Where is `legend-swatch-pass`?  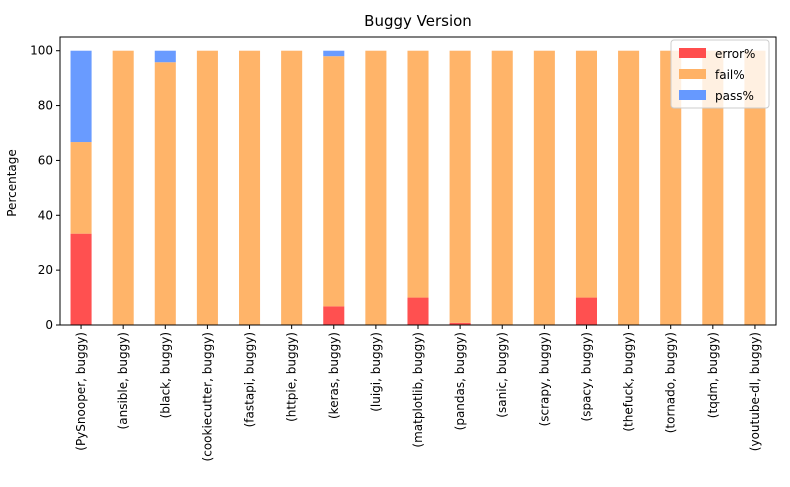 legend-swatch-pass is located at coordinates (692, 95).